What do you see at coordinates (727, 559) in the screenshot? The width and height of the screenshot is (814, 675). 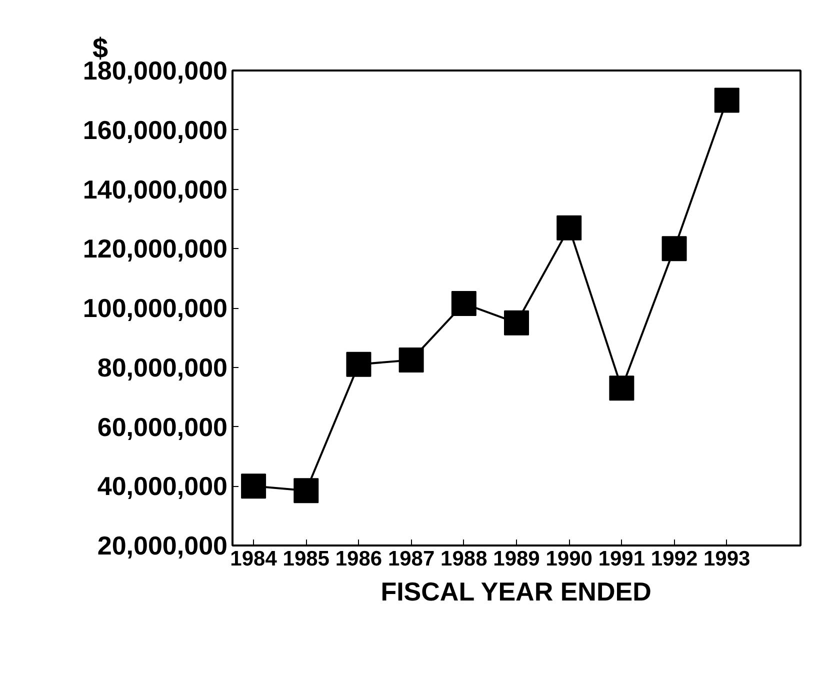 I see `x-tick-label: 1993` at bounding box center [727, 559].